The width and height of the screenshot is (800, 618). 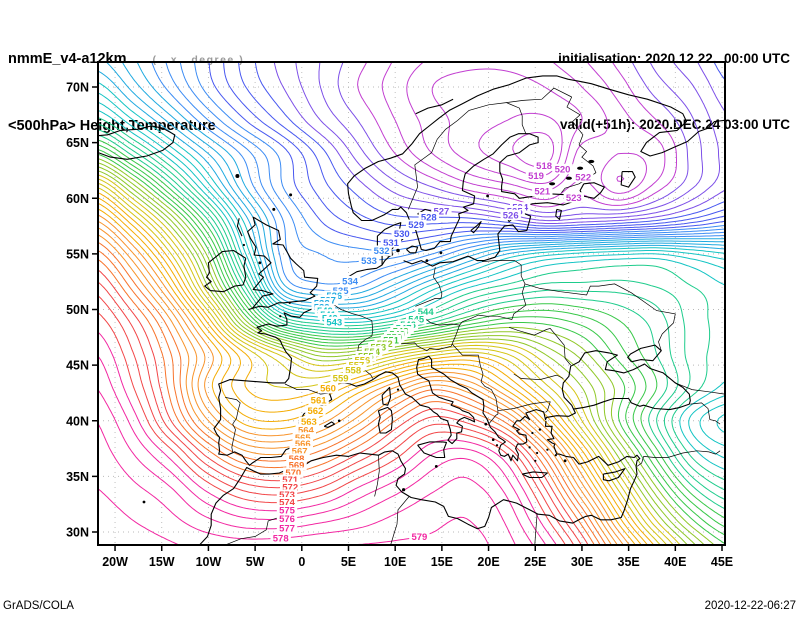 I want to click on contour-label: 569, so click(x=297, y=466).